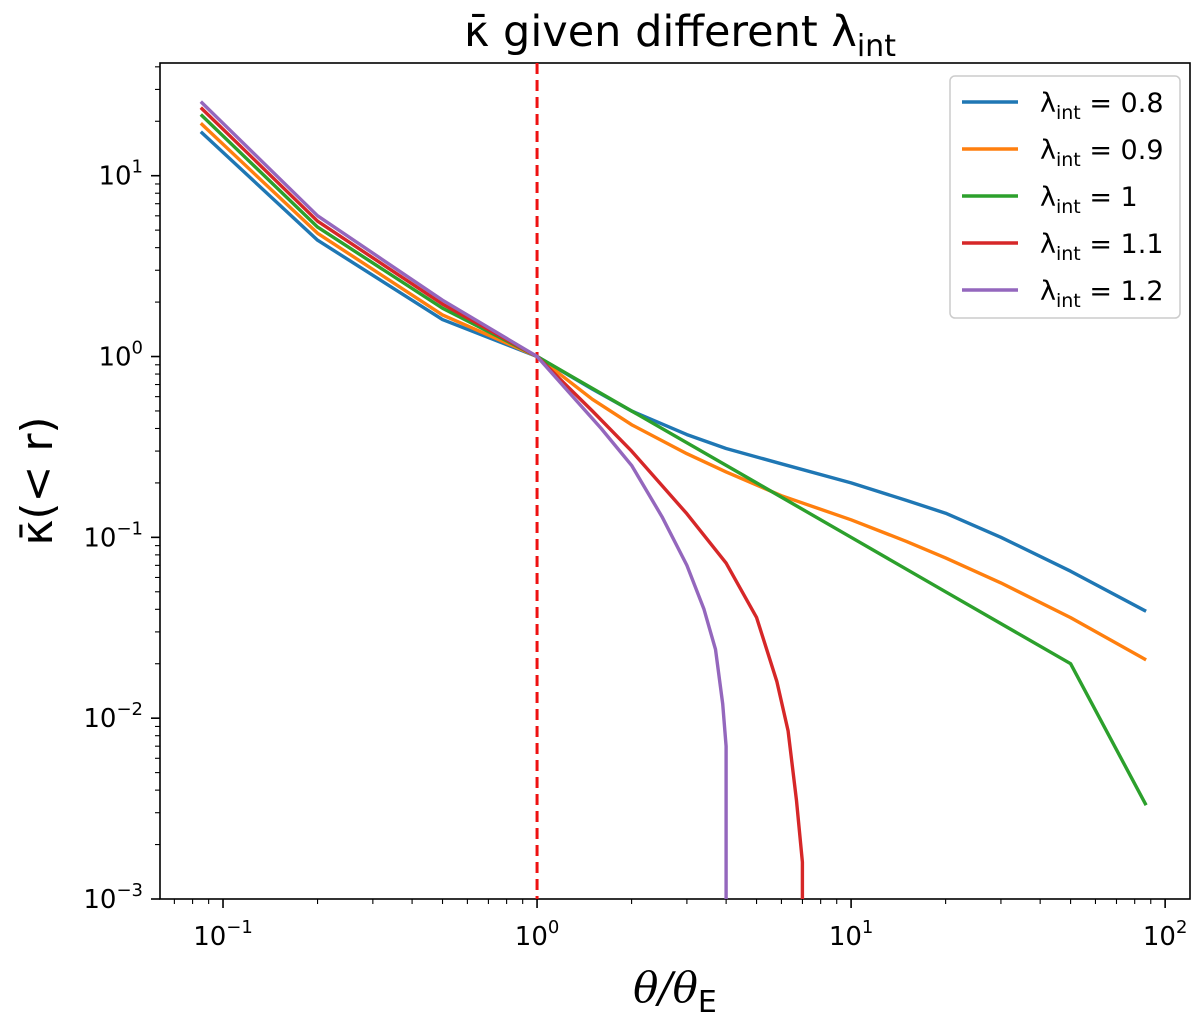 The image size is (1200, 1019). Describe the element at coordinates (675, 991) in the screenshot. I see `x-axis-label: θ/θE` at that location.